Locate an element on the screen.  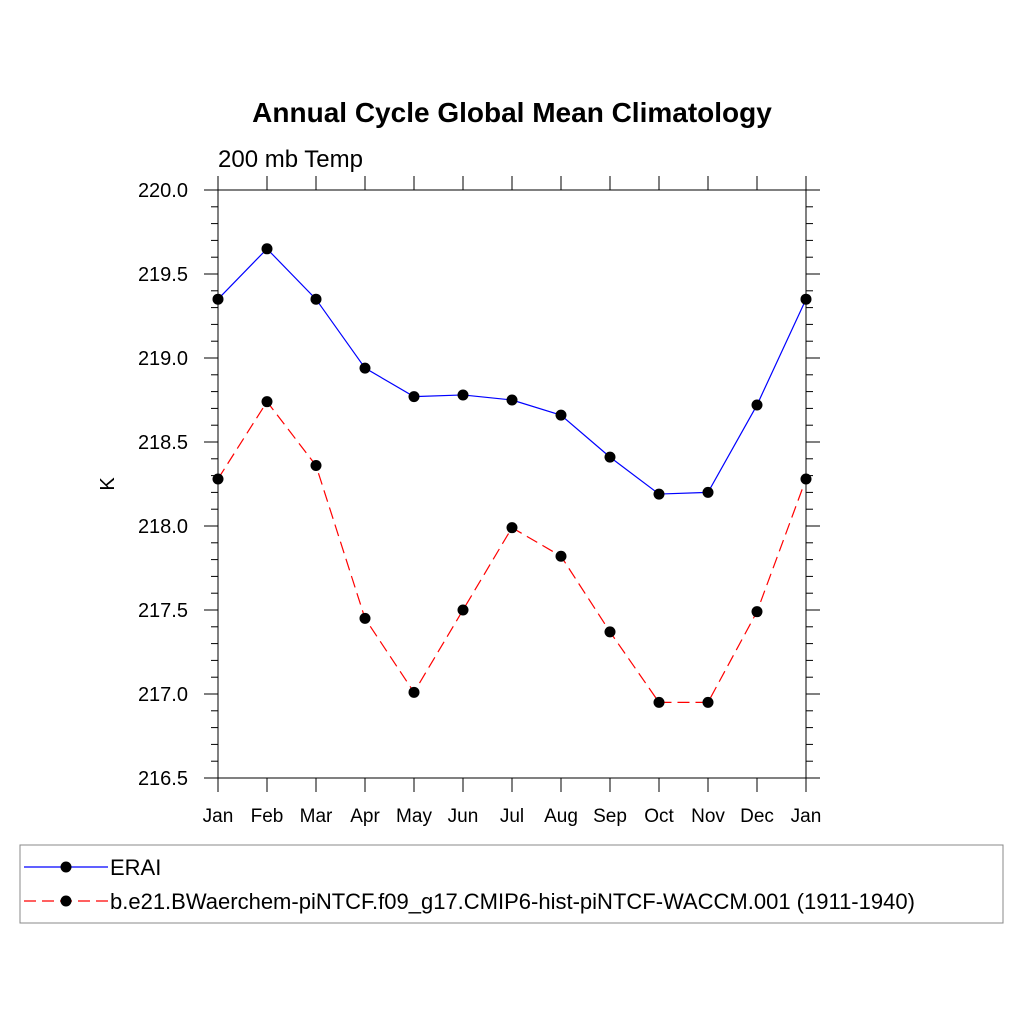
y-tick-label: 218.5 is located at coordinates (163, 443).